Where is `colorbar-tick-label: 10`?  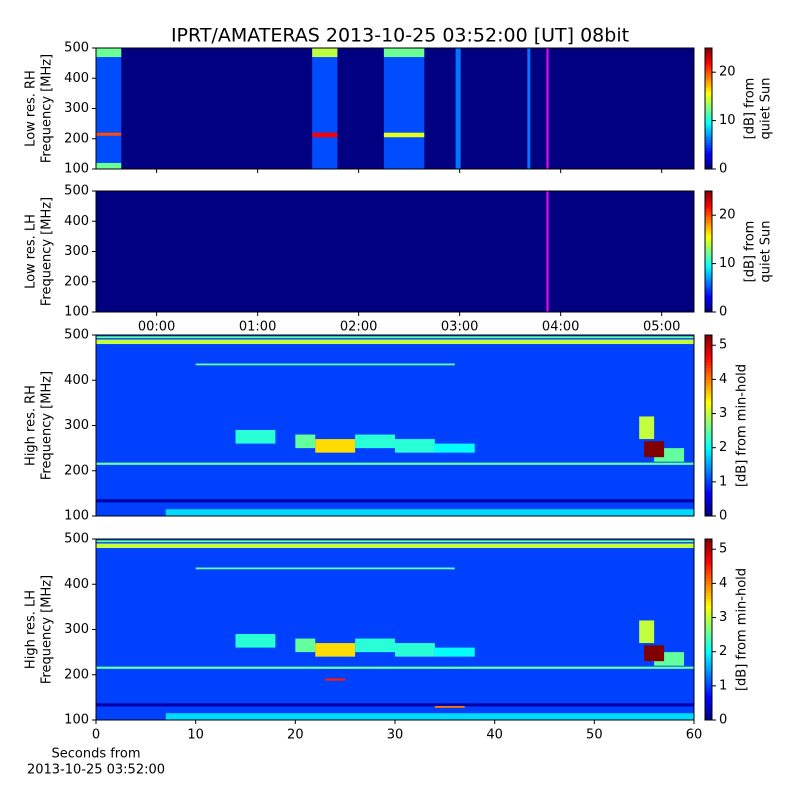
colorbar-tick-label: 10 is located at coordinates (727, 263).